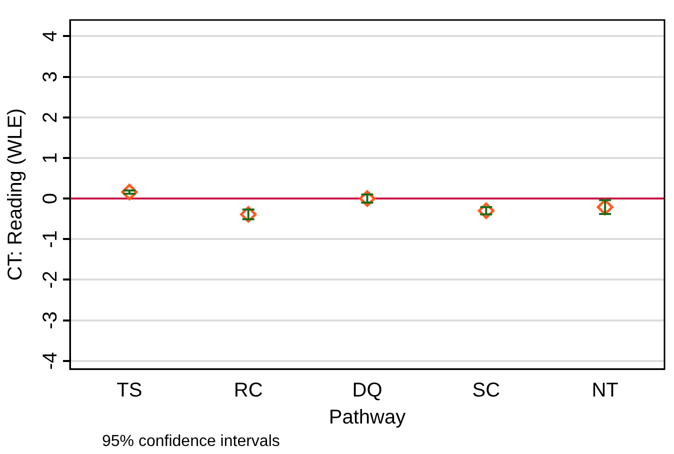 The height and width of the screenshot is (454, 674). Describe the element at coordinates (248, 391) in the screenshot. I see `x-tick-label: RC` at that location.